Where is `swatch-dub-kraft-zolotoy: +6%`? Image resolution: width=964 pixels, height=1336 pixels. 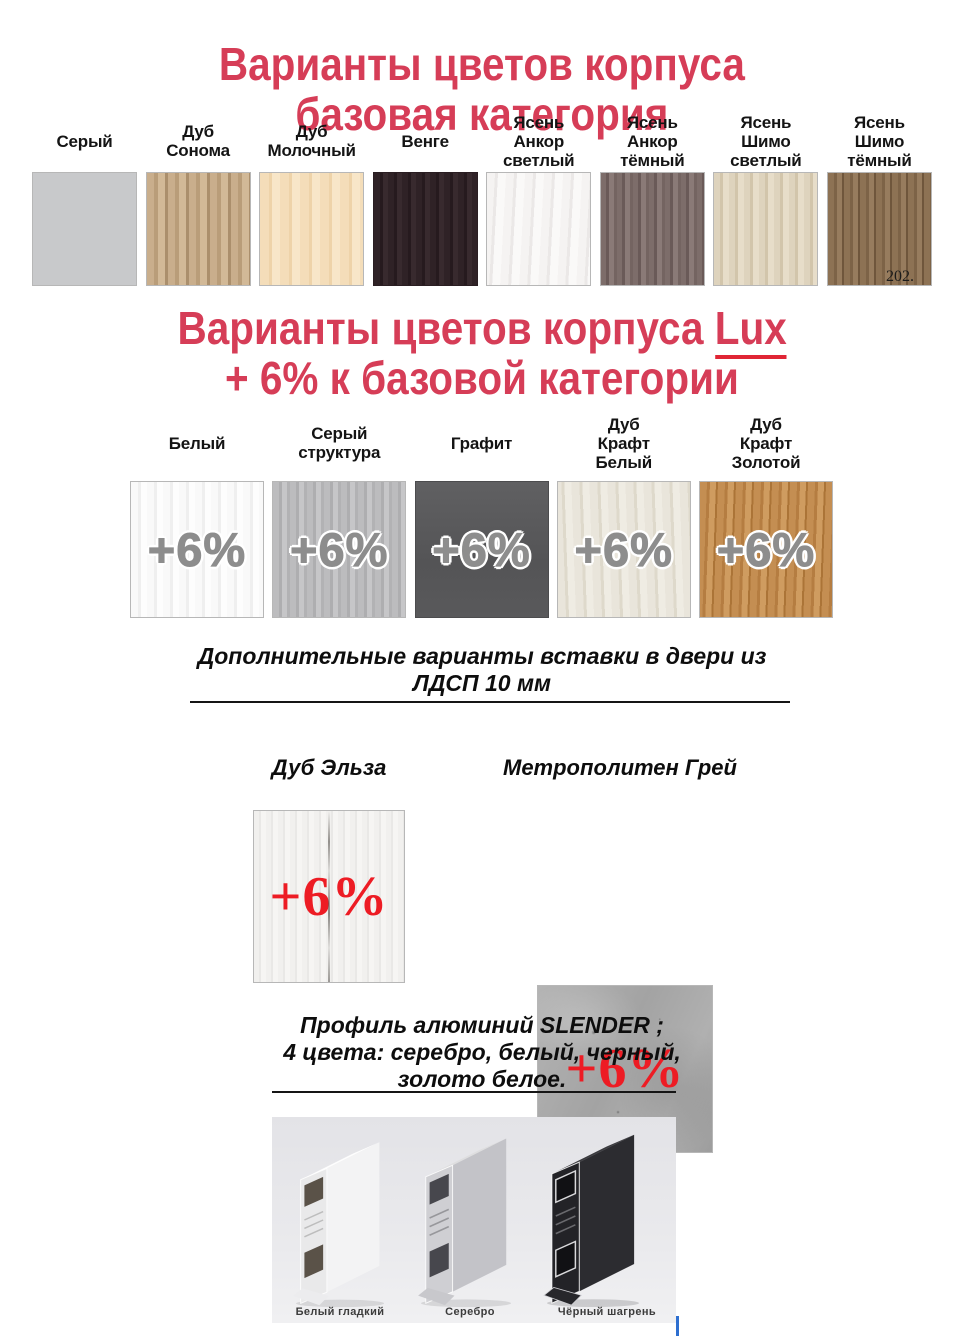
swatch-dub-kraft-zolotoy: +6% is located at coordinates (766, 549).